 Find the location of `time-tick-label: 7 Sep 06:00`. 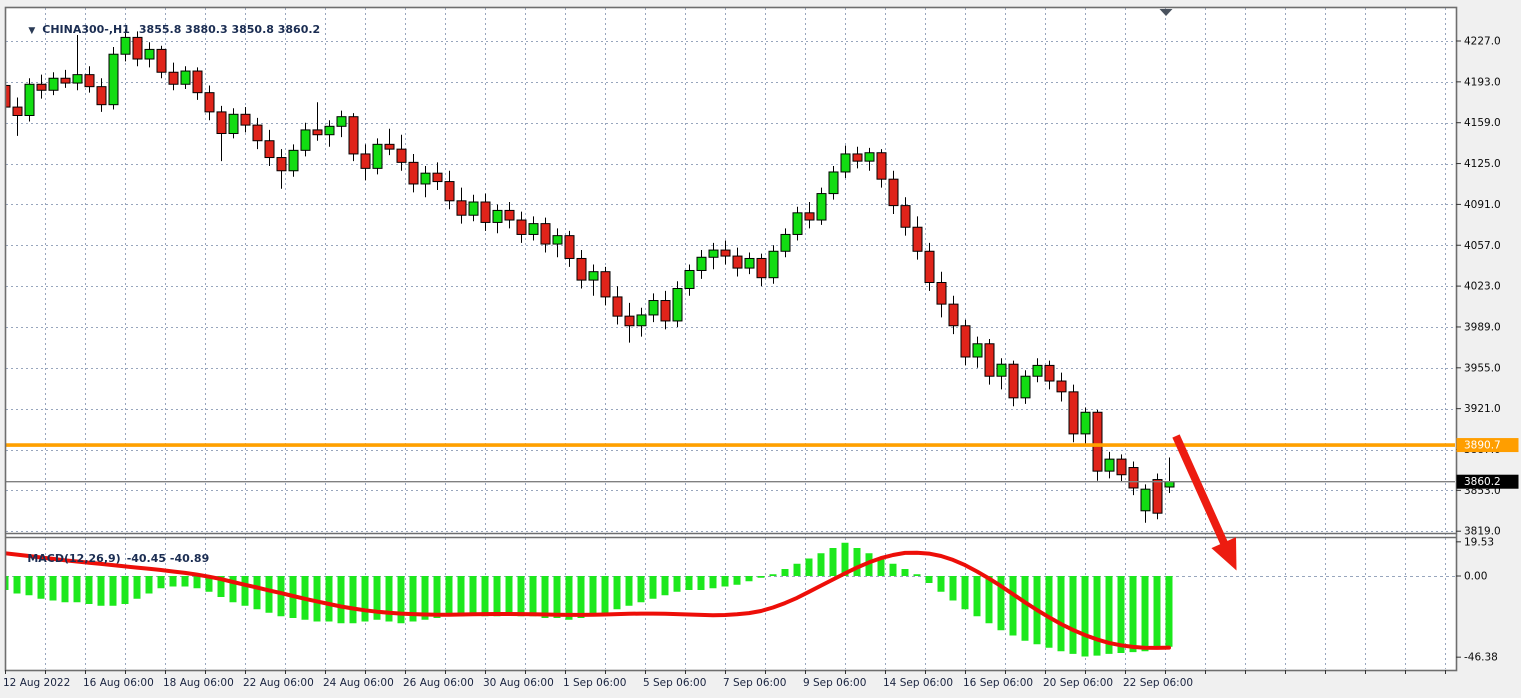

time-tick-label: 7 Sep 06:00 is located at coordinates (754, 683).